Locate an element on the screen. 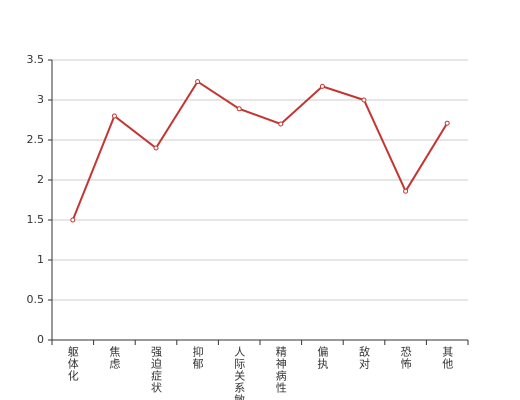 The width and height of the screenshot is (520, 400). x-tick-label: 抑郁 is located at coordinates (197, 357).